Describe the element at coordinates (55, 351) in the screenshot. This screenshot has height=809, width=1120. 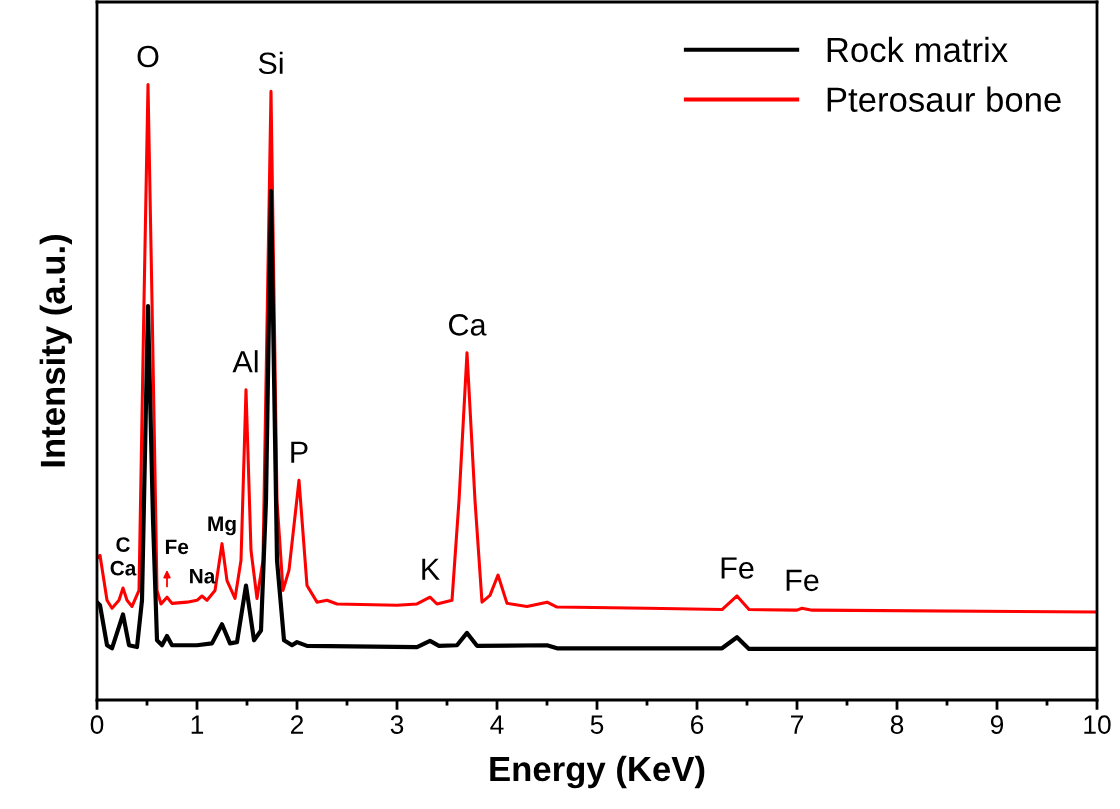
I see `y-axis-title: Intensity (a.u.)` at that location.